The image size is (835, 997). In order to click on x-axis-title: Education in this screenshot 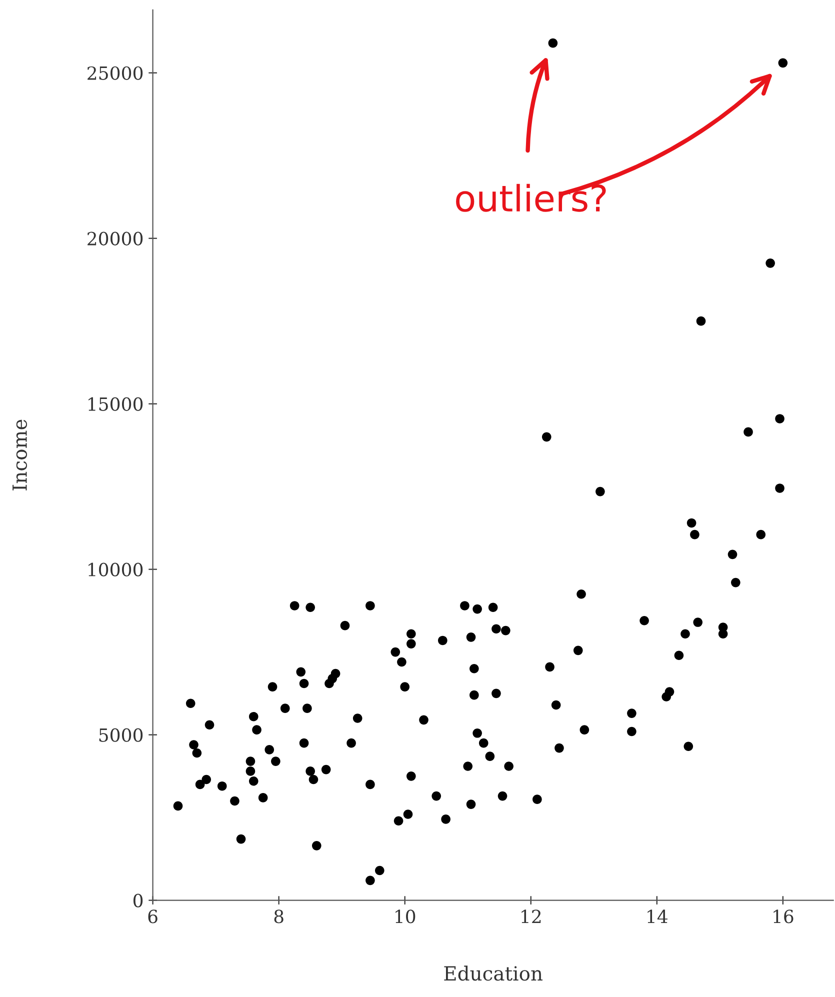, I will do `click(493, 973)`.